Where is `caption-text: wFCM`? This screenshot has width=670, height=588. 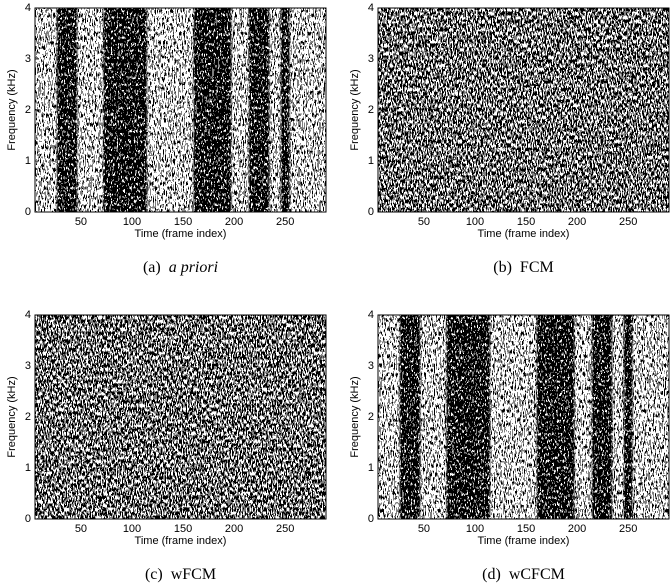
caption-text: wFCM is located at coordinates (193, 574).